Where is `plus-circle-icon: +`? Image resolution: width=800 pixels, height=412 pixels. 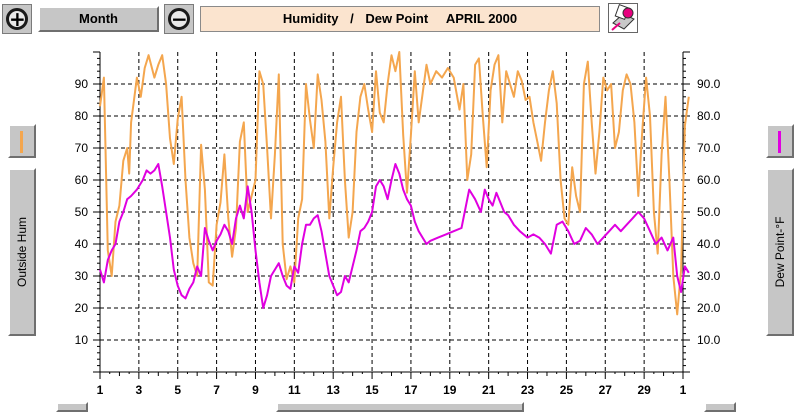
plus-circle-icon: + is located at coordinates (17, 19).